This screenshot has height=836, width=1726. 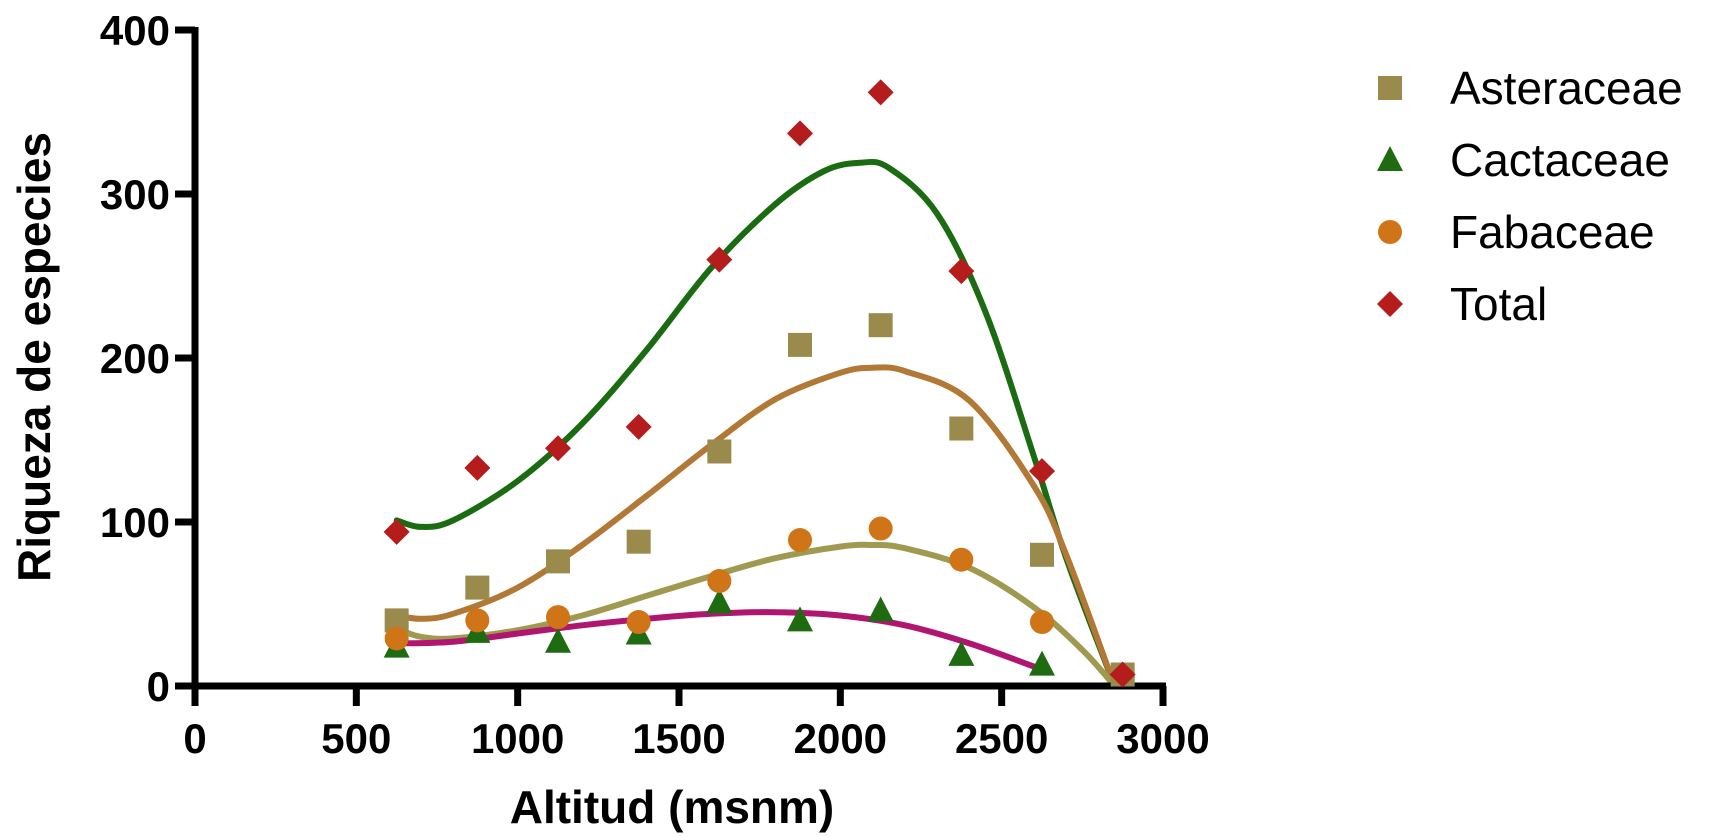 What do you see at coordinates (517, 738) in the screenshot?
I see `x-tick-label: 1000` at bounding box center [517, 738].